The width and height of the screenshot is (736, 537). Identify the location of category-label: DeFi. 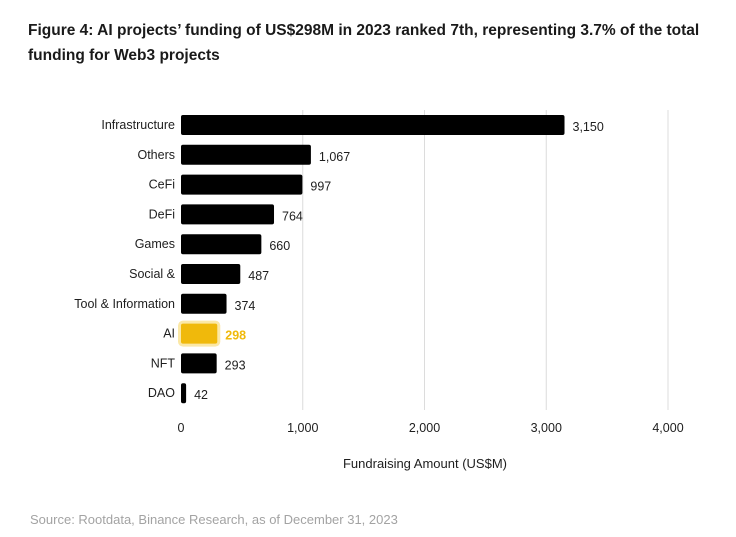
(162, 214).